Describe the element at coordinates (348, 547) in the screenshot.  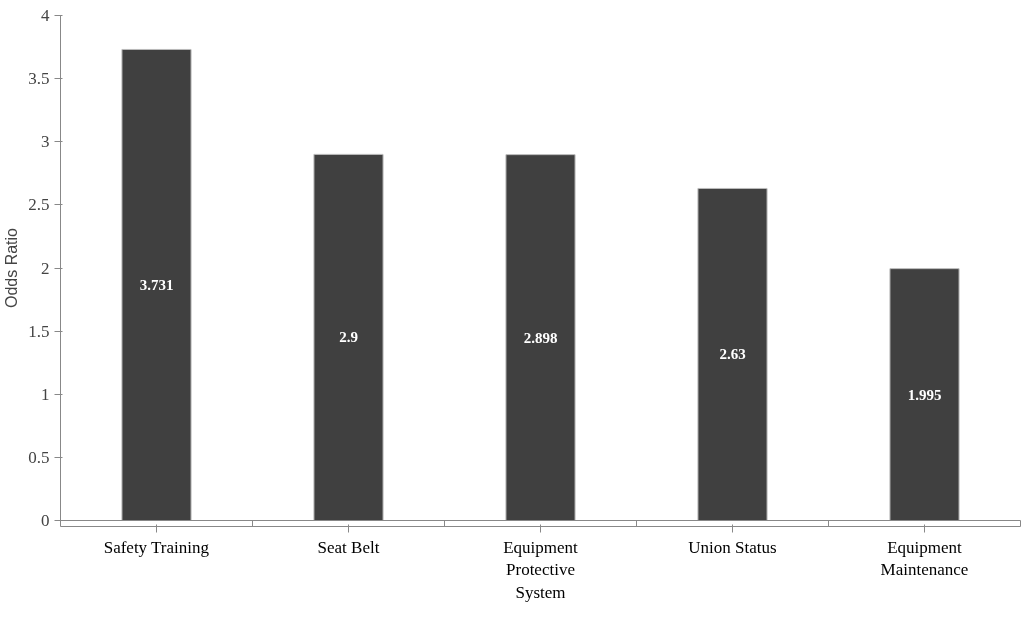
I see `x-tick-label: Seat Belt` at that location.